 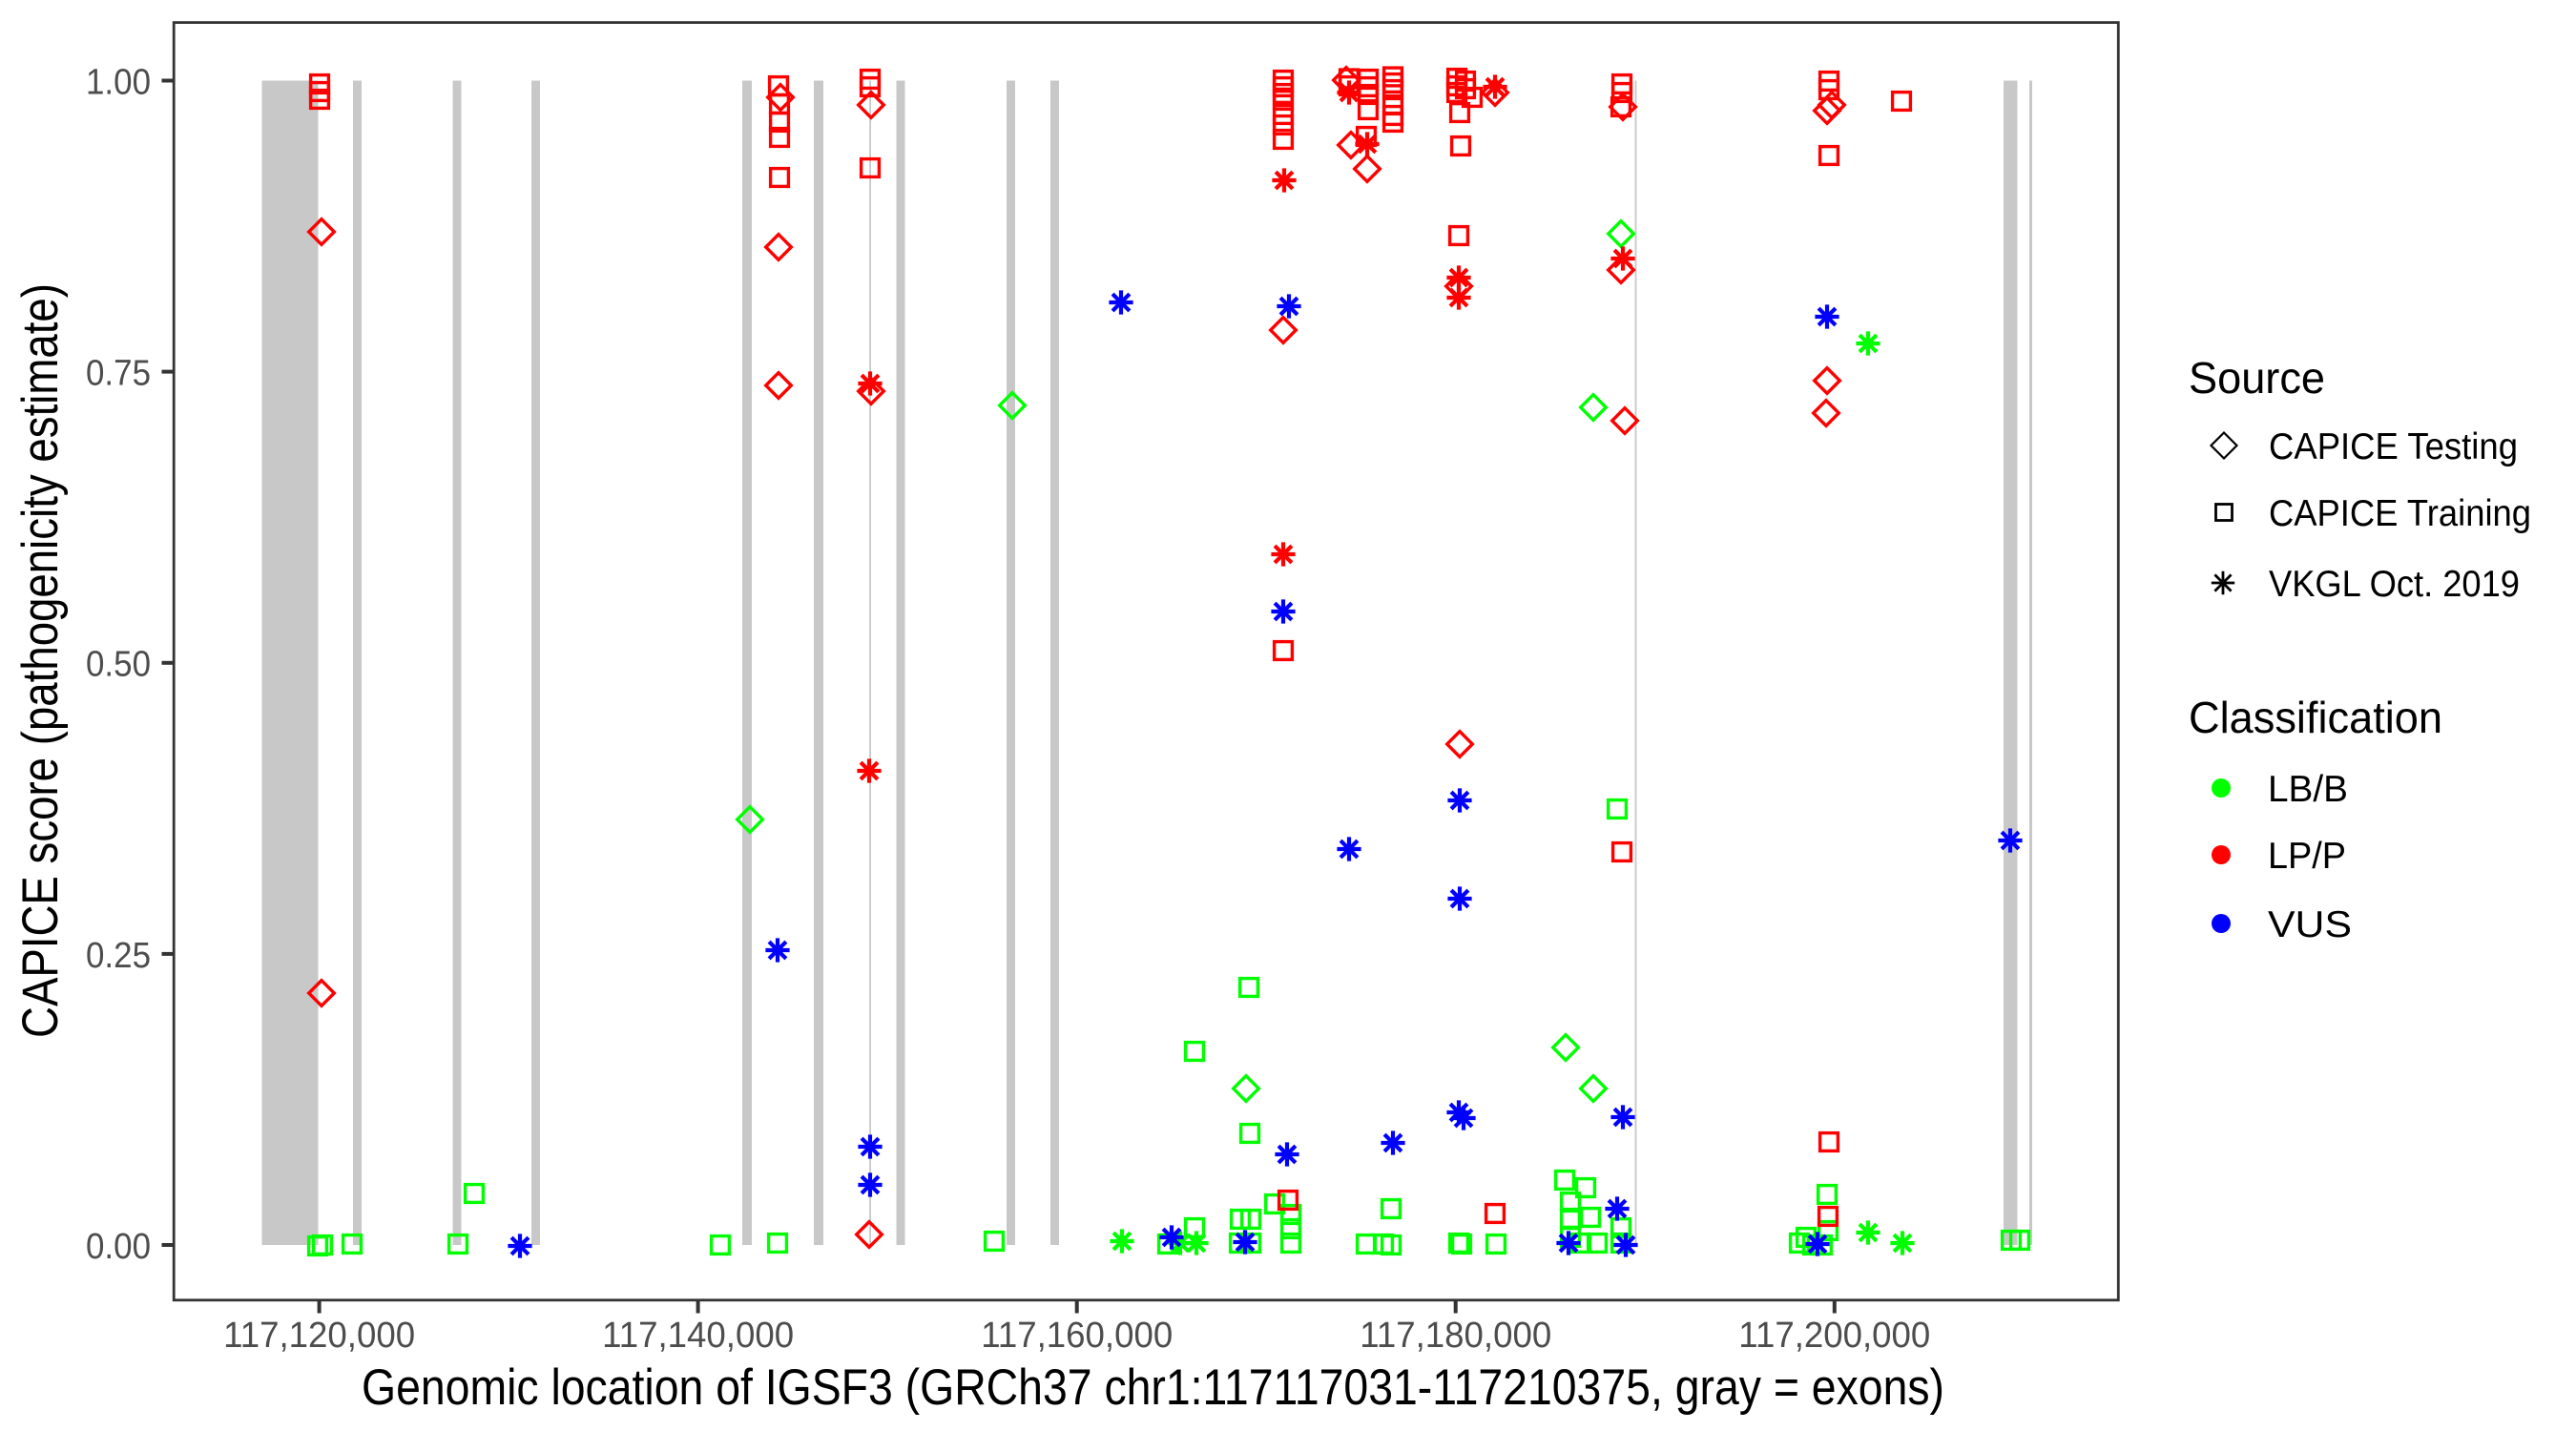 What do you see at coordinates (2307, 856) in the screenshot?
I see `svg-text: LP/P` at bounding box center [2307, 856].